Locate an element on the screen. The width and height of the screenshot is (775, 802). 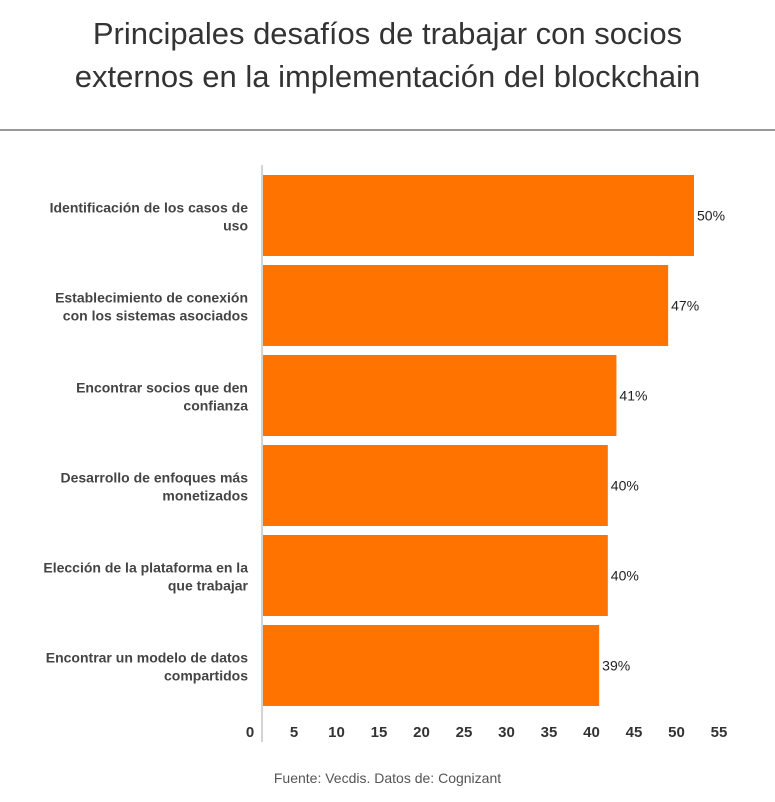
category-label: Elección de la plataforma en la is located at coordinates (145, 568).